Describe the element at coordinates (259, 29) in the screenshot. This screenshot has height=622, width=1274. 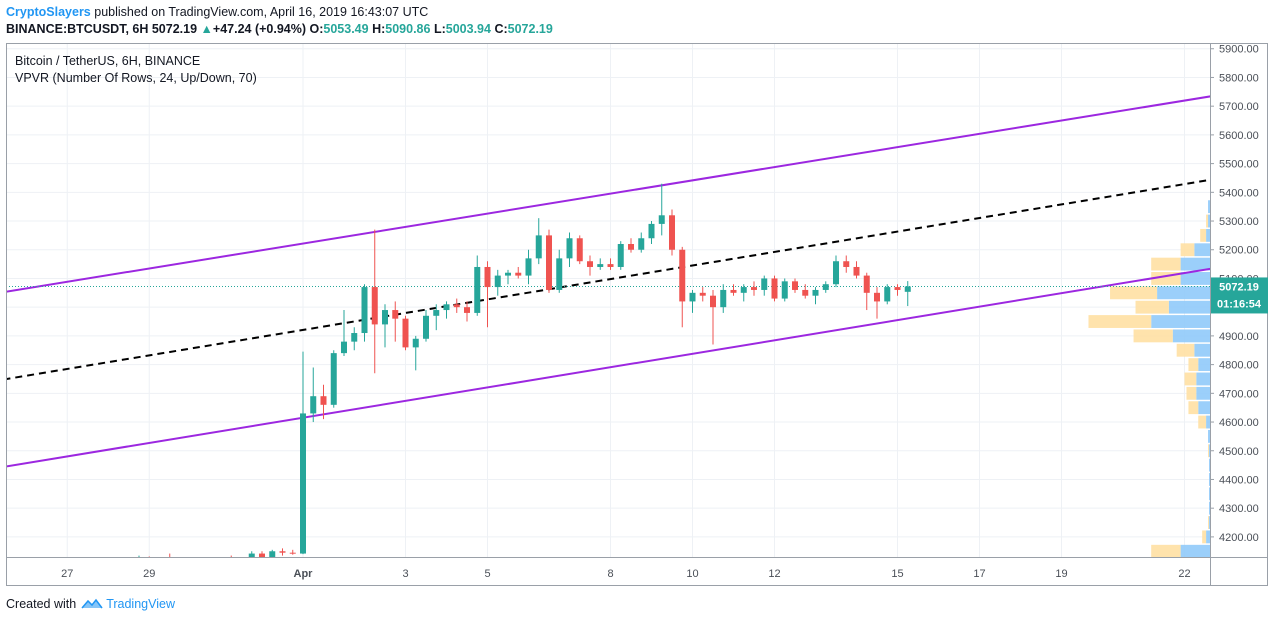
I see `change-text: +47.24 (+0.94%)` at that location.